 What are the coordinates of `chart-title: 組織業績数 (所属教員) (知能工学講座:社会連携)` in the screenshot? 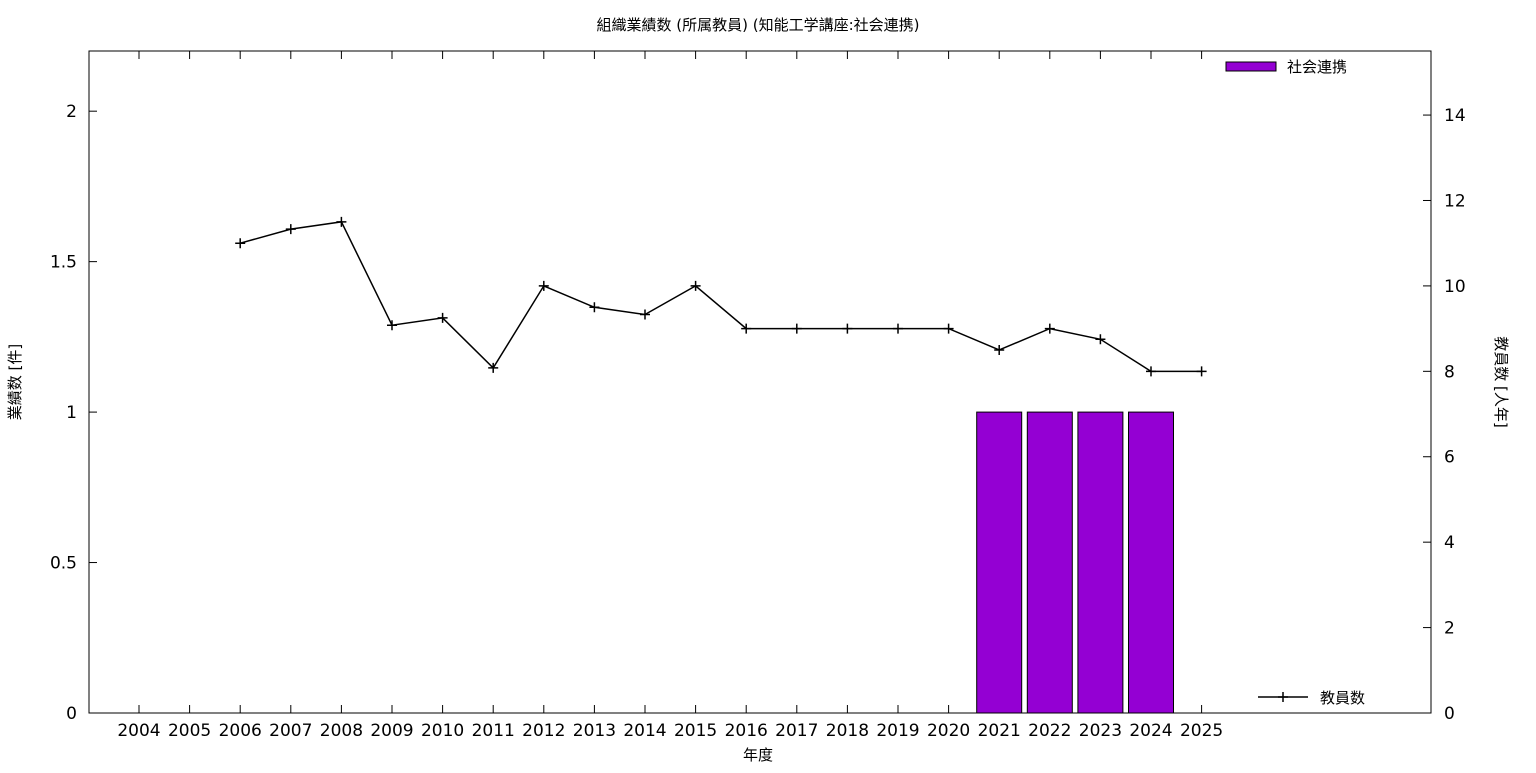 It's located at (757, 25).